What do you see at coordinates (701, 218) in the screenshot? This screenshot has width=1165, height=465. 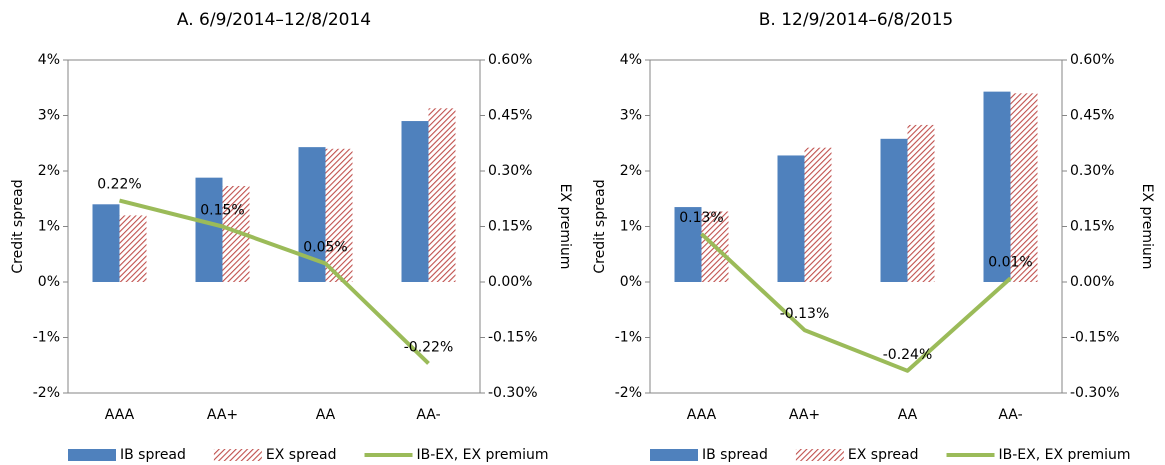 I see `data-label: 0.13%` at bounding box center [701, 218].